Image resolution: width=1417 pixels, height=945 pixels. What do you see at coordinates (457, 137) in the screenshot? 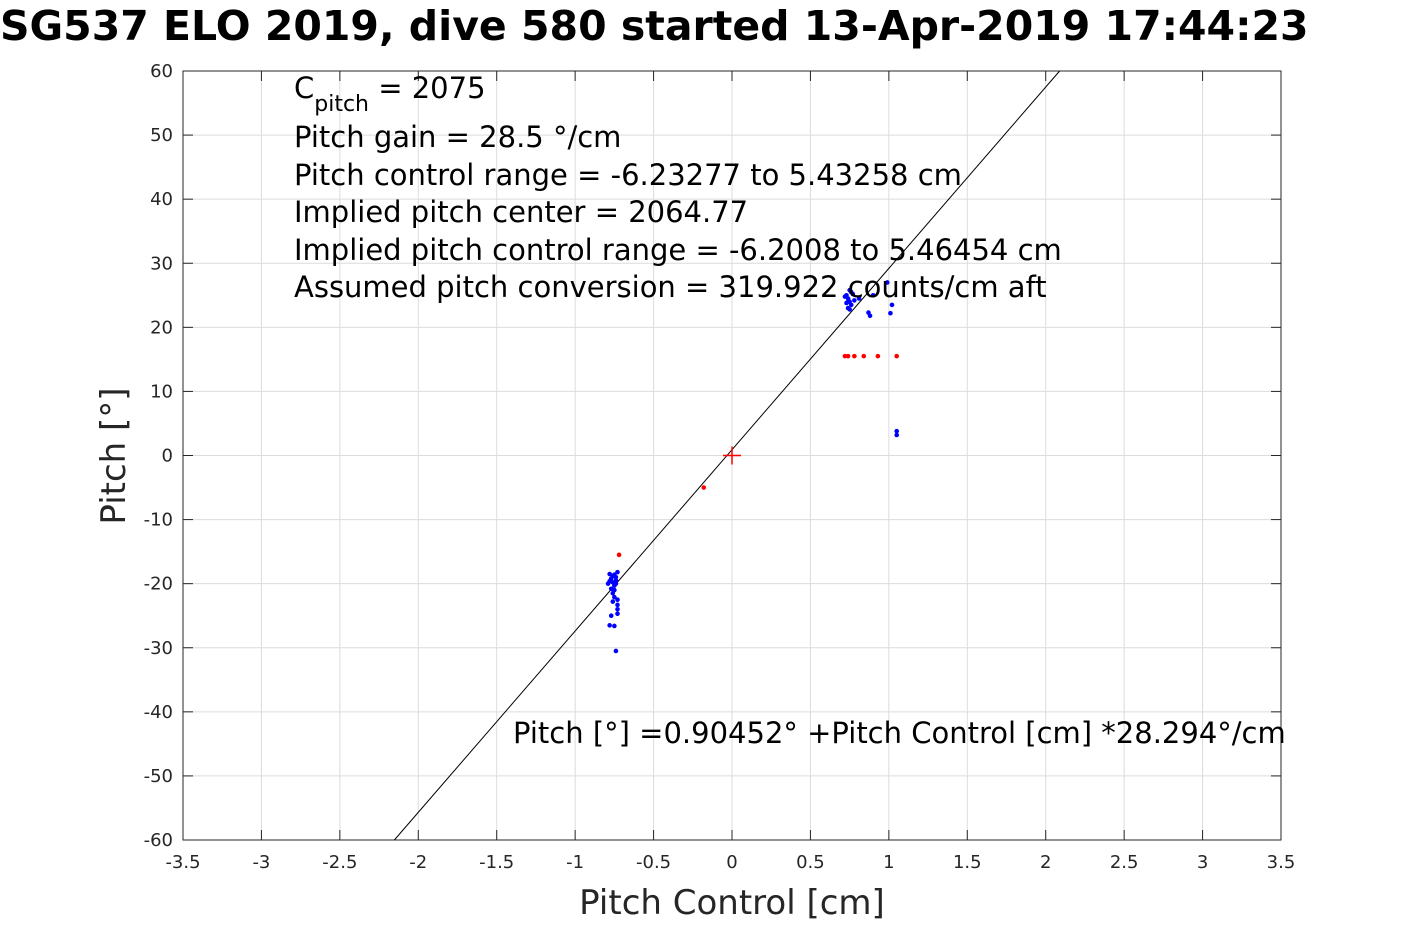
I see `annotation-pitch-gain: Pitch gain = 28.5 °/cm` at bounding box center [457, 137].